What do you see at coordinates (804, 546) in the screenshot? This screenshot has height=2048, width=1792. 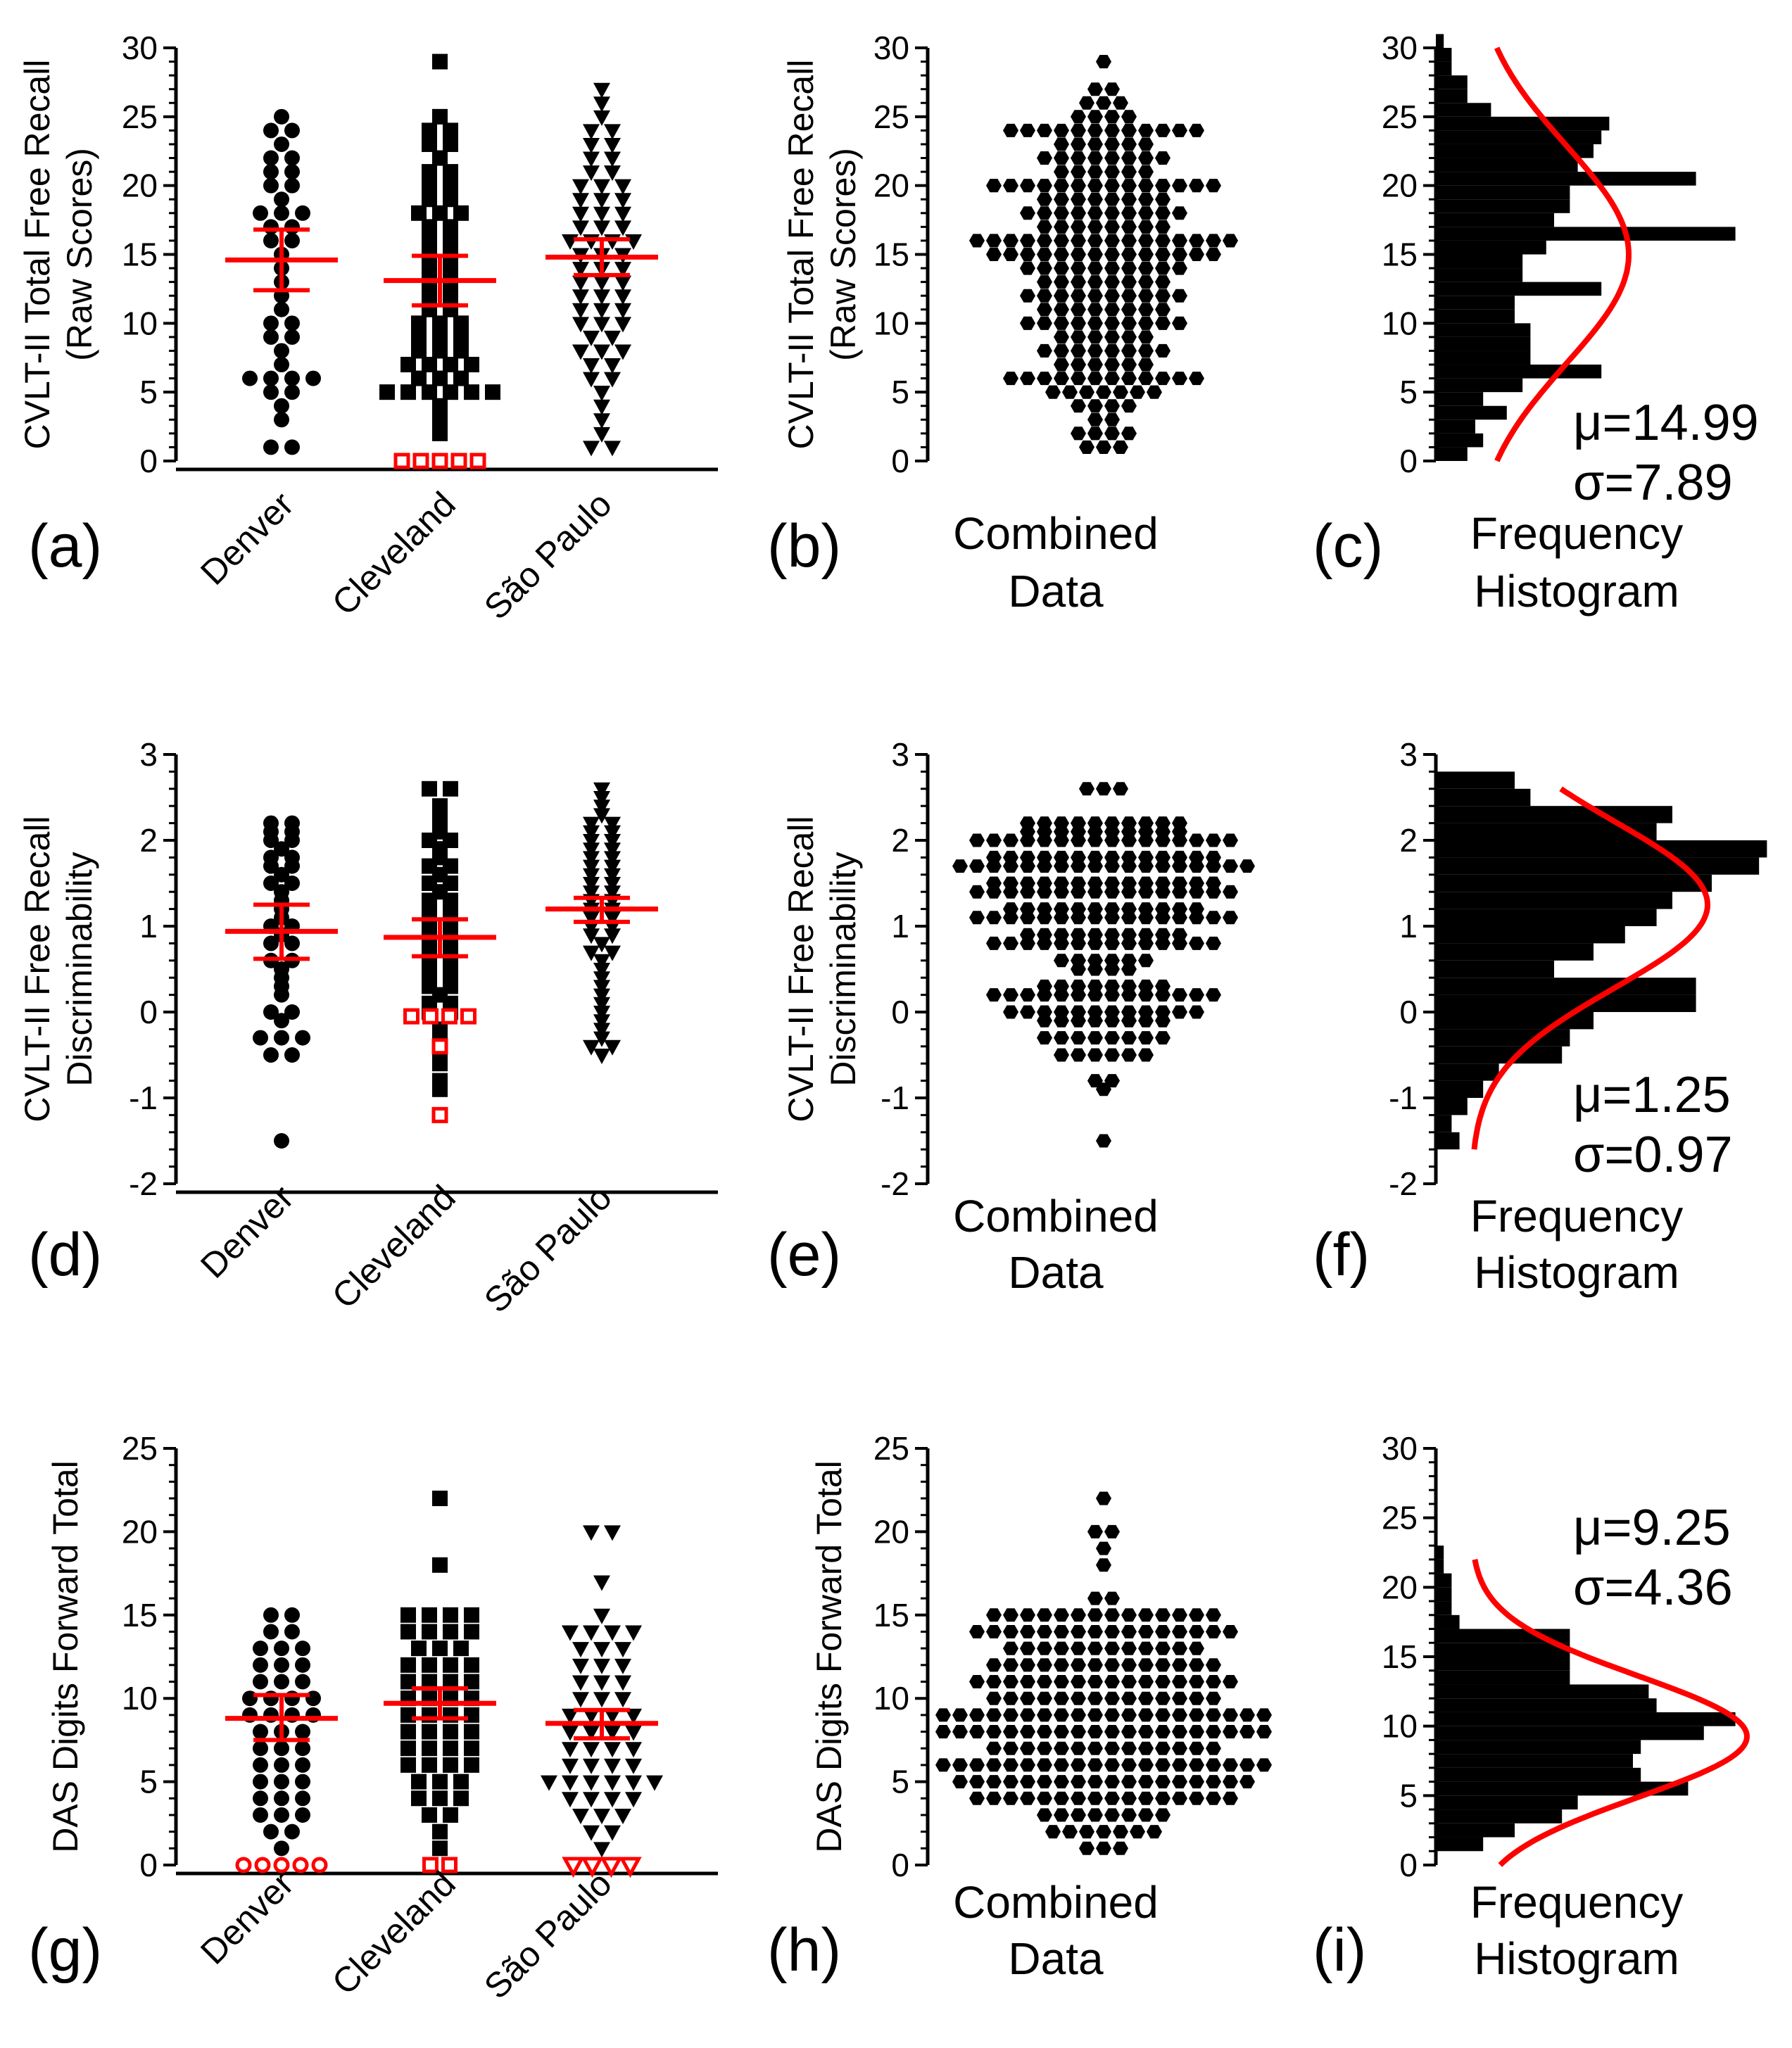 I see `panel-label: (b)` at bounding box center [804, 546].